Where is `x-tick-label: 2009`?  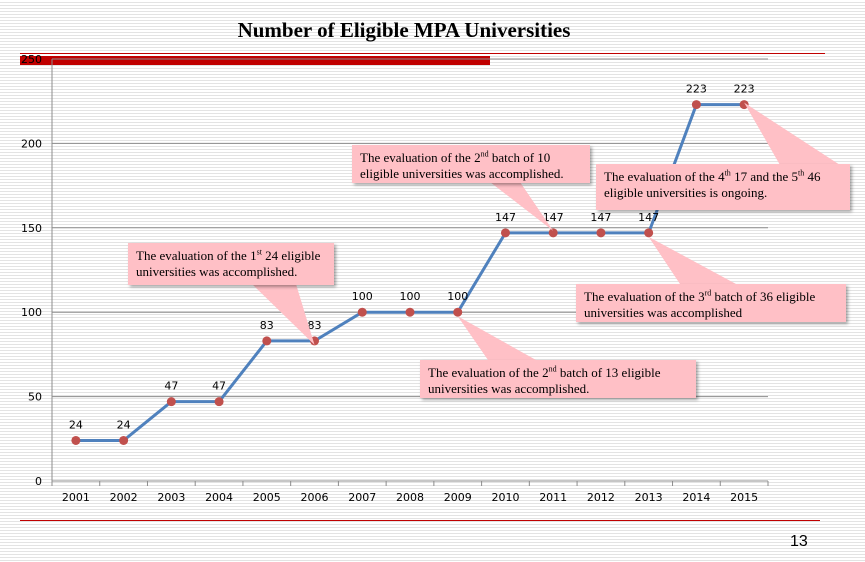 x-tick-label: 2009 is located at coordinates (458, 497).